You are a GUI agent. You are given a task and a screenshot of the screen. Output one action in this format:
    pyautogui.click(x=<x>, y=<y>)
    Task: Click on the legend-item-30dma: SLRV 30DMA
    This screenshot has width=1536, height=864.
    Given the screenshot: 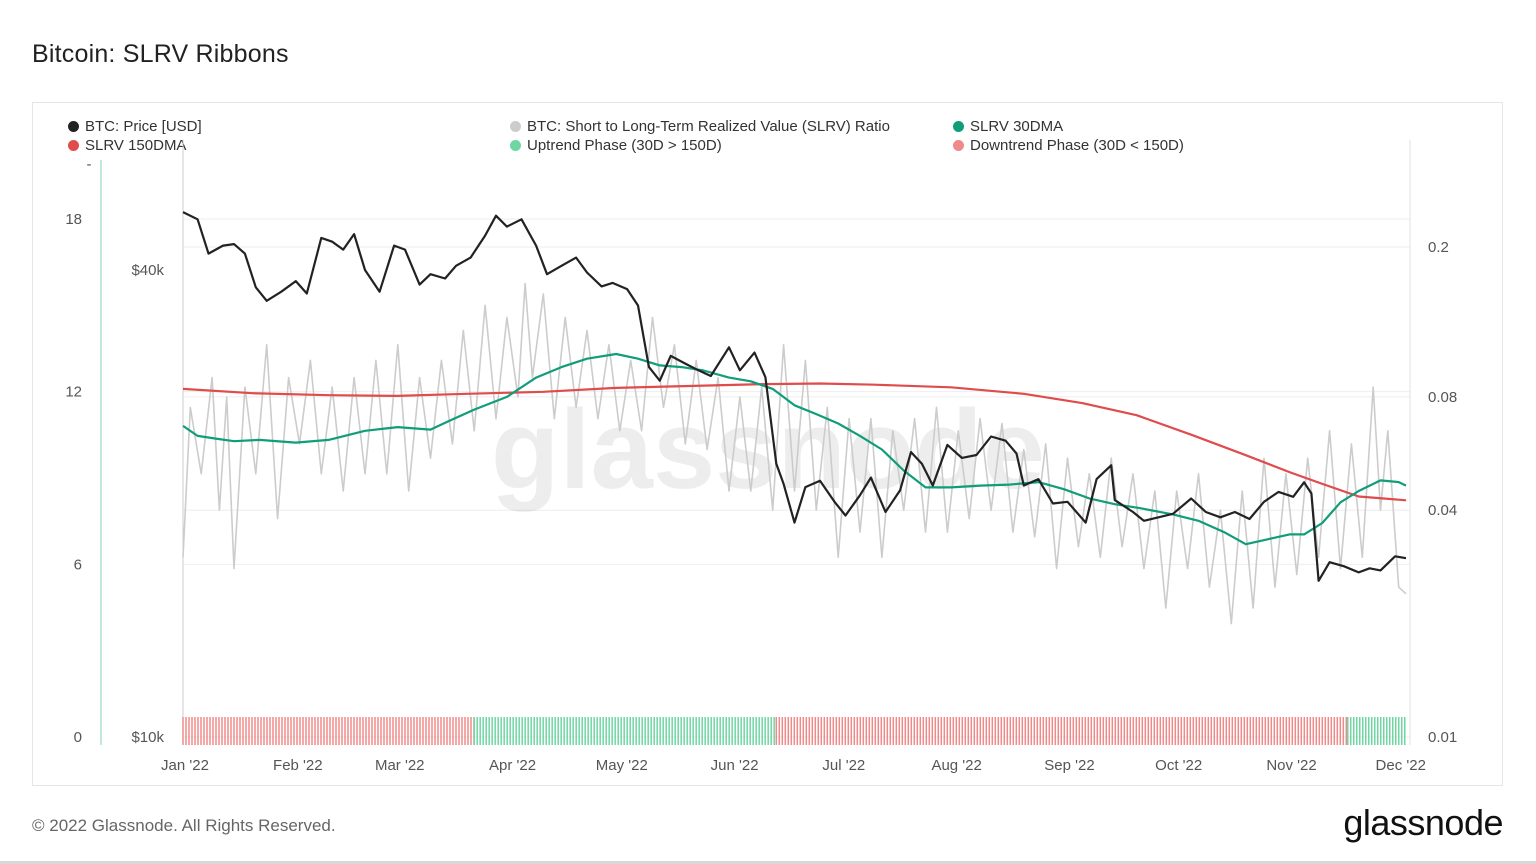 What is the action you would take?
    pyautogui.click(x=1008, y=126)
    